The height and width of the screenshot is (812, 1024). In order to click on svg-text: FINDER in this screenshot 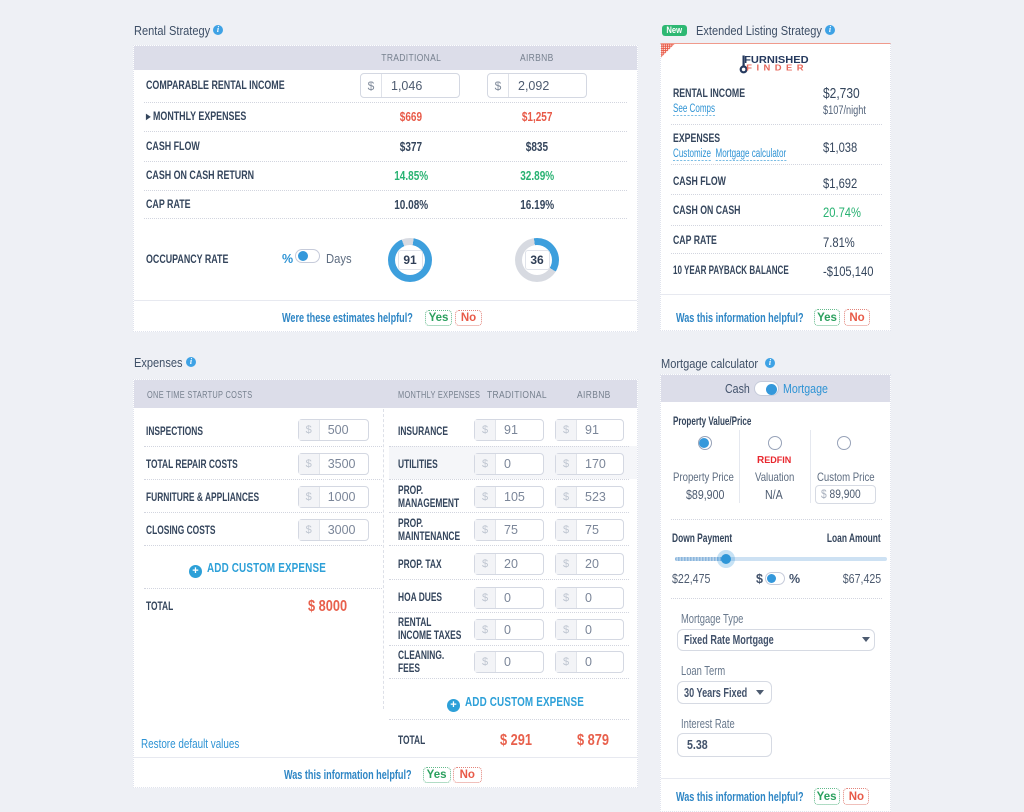, I will do `click(777, 68)`.